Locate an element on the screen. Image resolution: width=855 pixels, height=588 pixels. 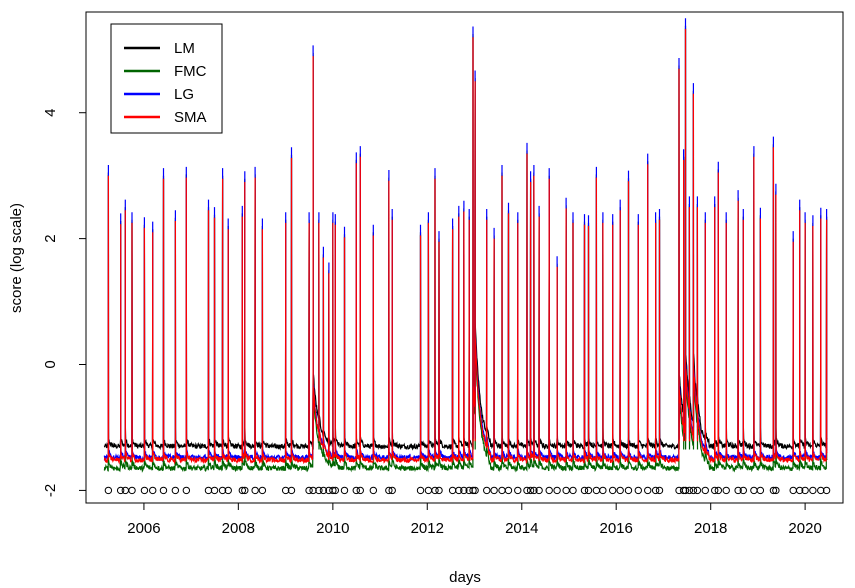
y-tick-label: 4 is located at coordinates (50, 113).